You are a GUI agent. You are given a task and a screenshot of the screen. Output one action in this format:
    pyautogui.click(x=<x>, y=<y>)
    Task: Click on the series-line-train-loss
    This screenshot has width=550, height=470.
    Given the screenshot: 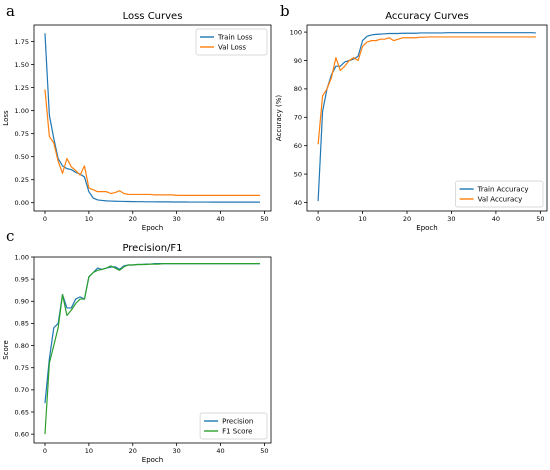 What is the action you would take?
    pyautogui.click(x=152, y=118)
    